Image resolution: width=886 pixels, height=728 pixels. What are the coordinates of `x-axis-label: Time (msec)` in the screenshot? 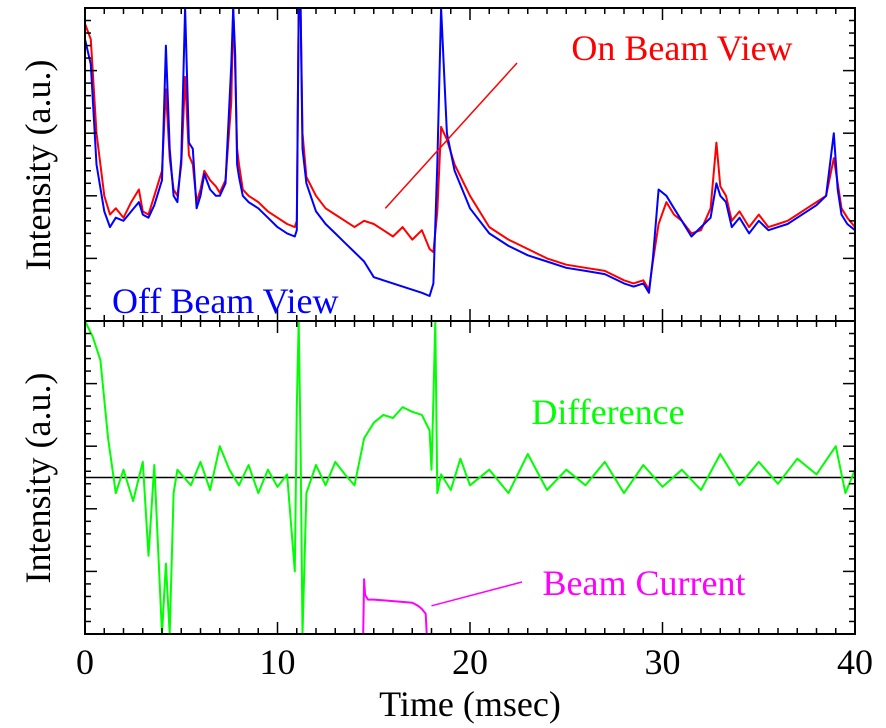 It's located at (470, 704).